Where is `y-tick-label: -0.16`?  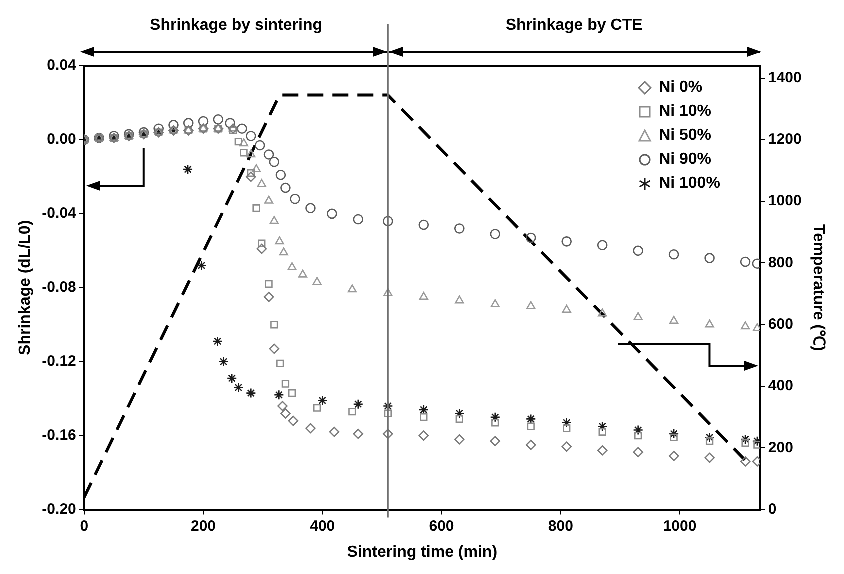
y-tick-label: -0.16 is located at coordinates (59, 435).